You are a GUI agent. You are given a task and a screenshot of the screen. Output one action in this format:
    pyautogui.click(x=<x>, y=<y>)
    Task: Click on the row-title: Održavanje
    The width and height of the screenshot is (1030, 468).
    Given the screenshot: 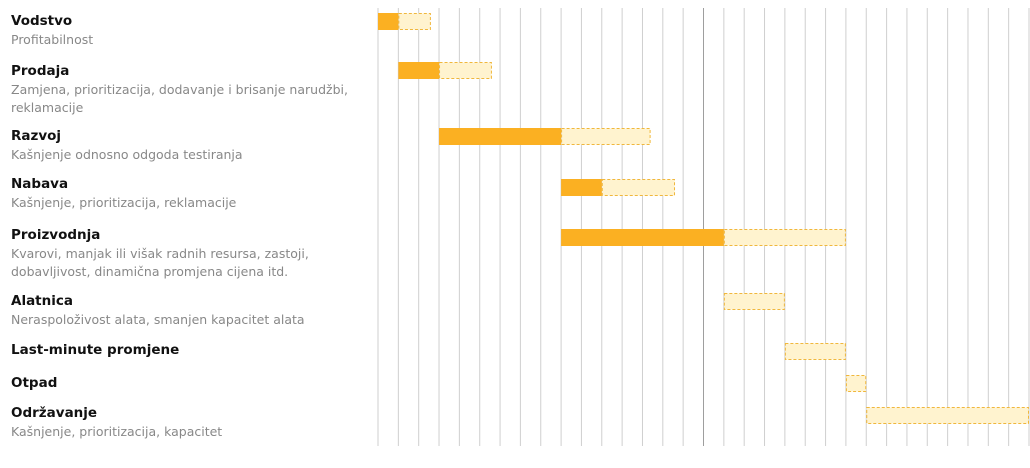 What is the action you would take?
    pyautogui.click(x=54, y=413)
    